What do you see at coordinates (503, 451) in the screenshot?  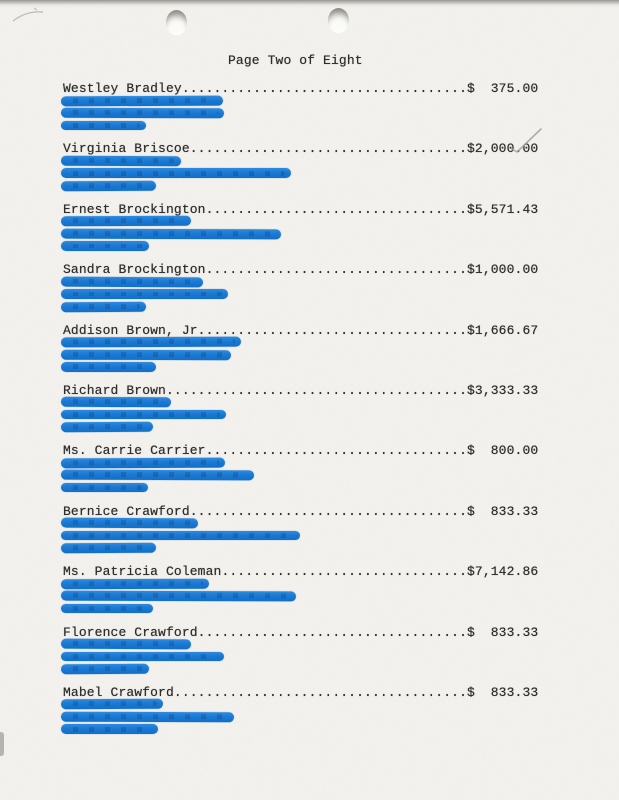 I see `payment-amount: $ 800.00` at bounding box center [503, 451].